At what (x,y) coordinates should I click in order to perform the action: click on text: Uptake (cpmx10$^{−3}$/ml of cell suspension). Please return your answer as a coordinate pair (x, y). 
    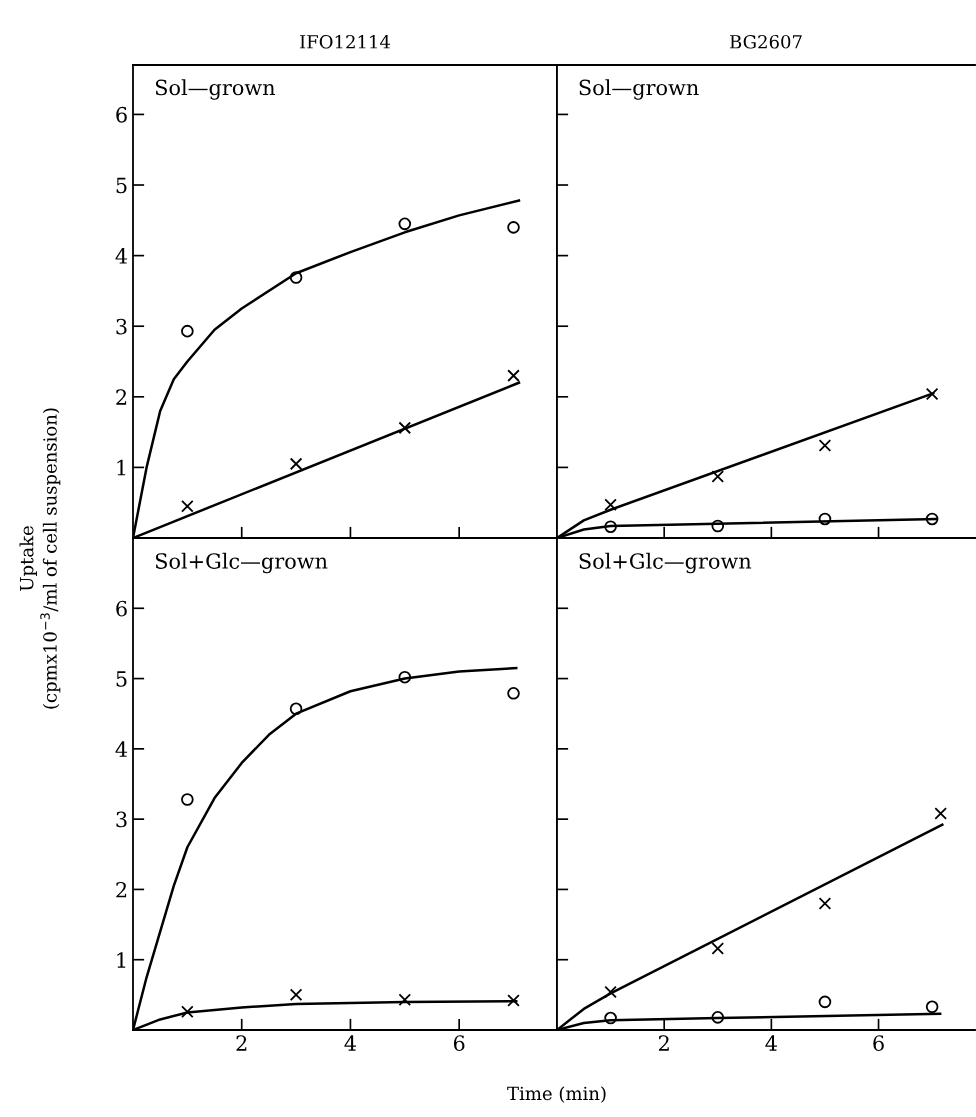
    Looking at the image, I should click on (40, 558).